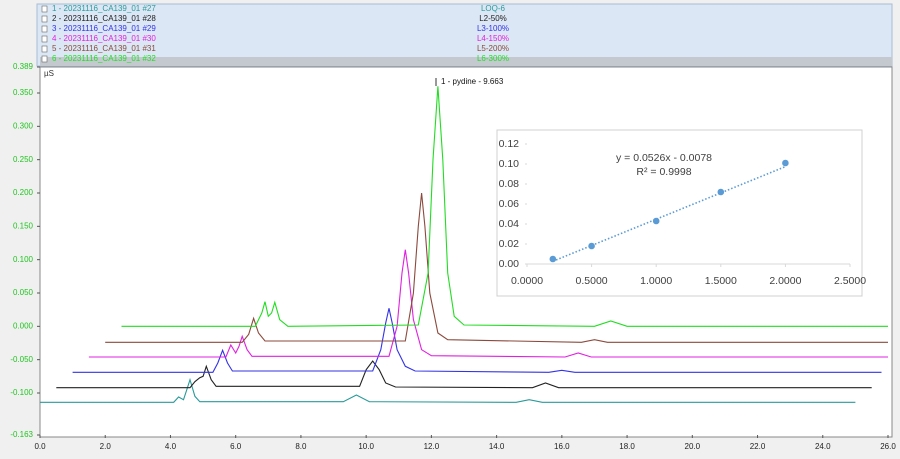  Describe the element at coordinates (509, 184) in the screenshot. I see `y-tick-label: 0.08` at that location.